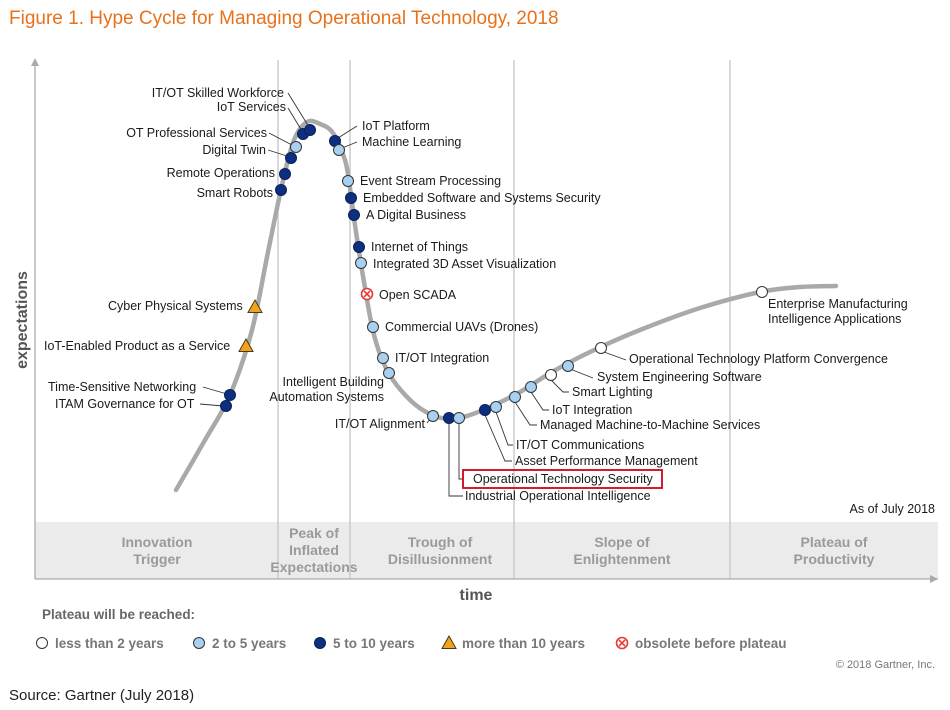  I want to click on technology-label: Smart Lighting, so click(612, 392).